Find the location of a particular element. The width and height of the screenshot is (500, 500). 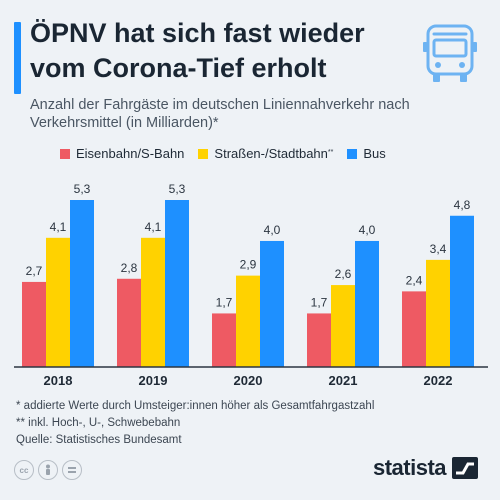

person-icon is located at coordinates (48, 470).